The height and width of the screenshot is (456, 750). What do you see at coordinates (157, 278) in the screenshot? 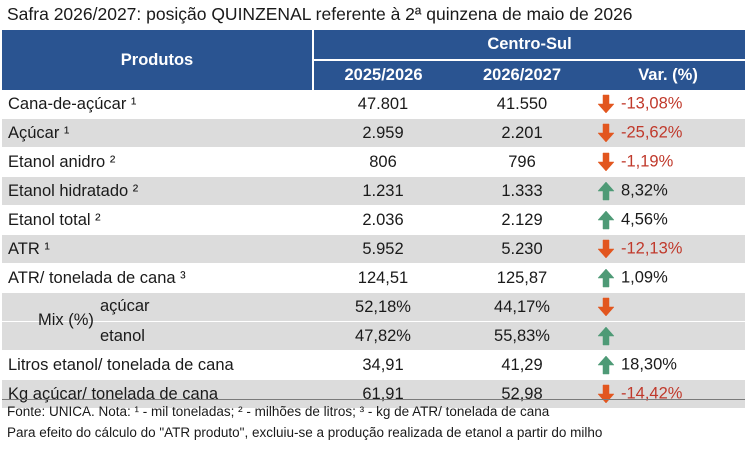
I see `row-label: ATR/ tonelada de cana ³` at bounding box center [157, 278].